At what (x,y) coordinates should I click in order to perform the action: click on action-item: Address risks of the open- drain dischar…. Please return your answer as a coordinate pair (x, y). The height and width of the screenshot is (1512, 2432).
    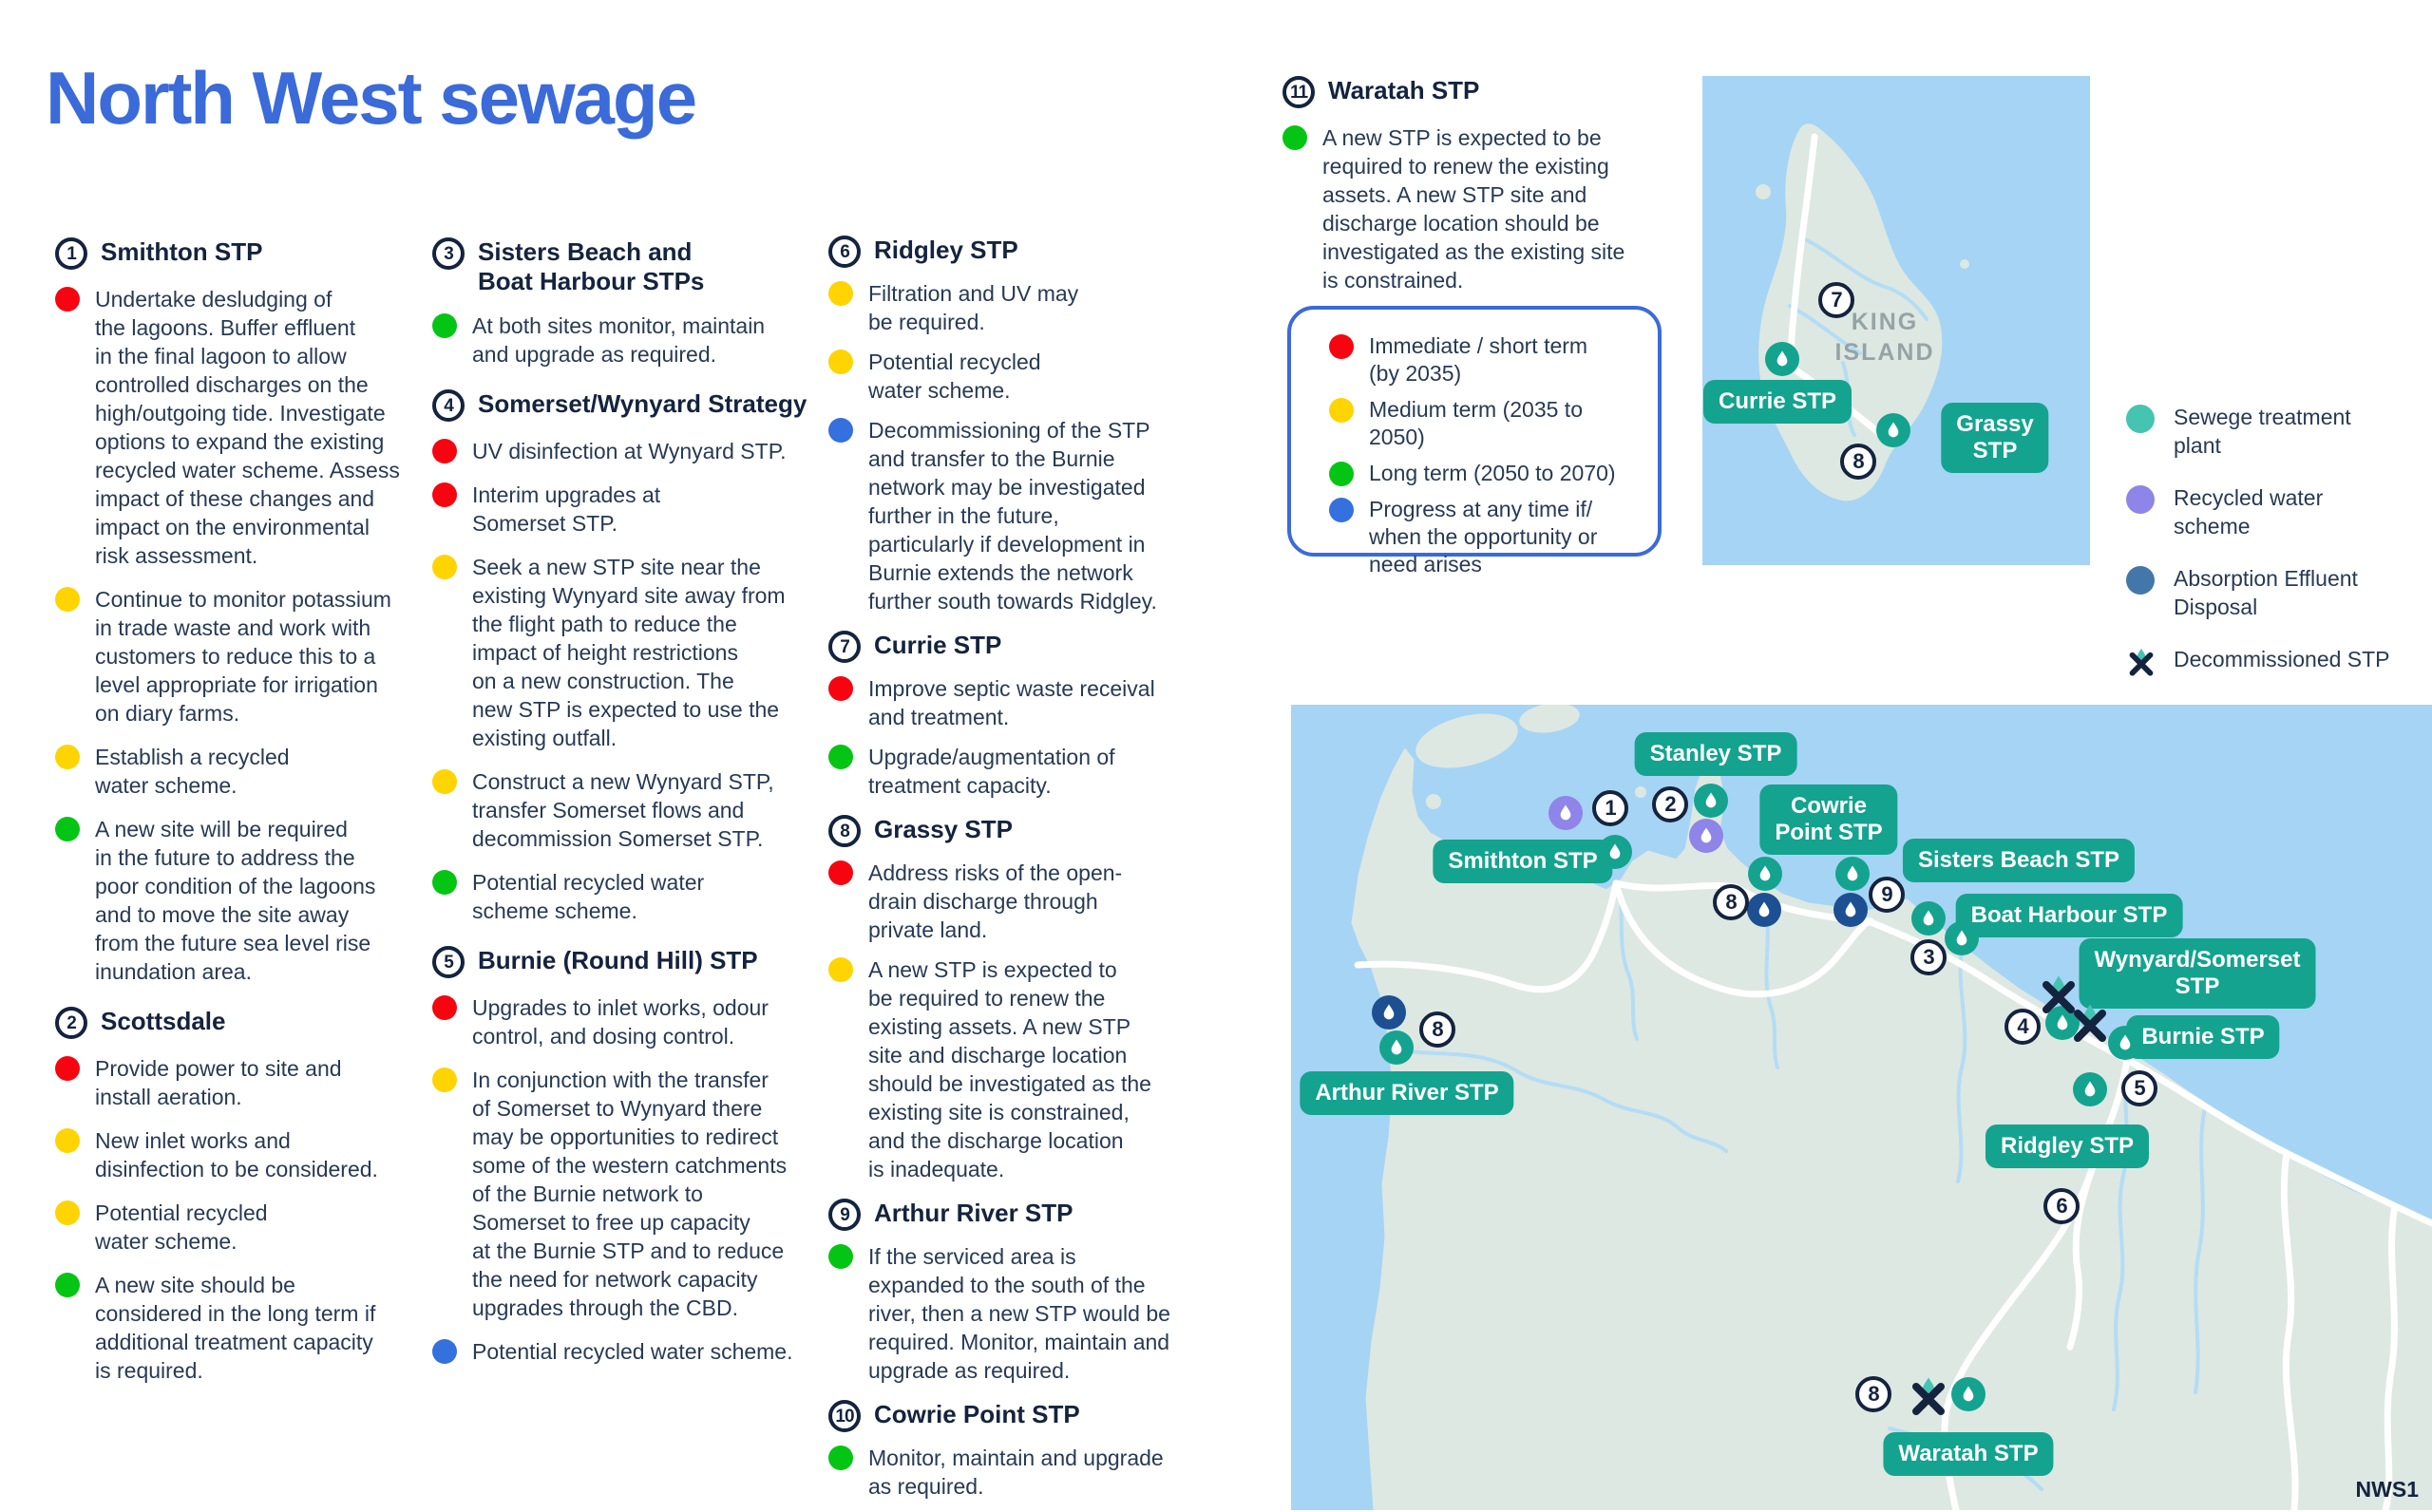
    Looking at the image, I should click on (1028, 902).